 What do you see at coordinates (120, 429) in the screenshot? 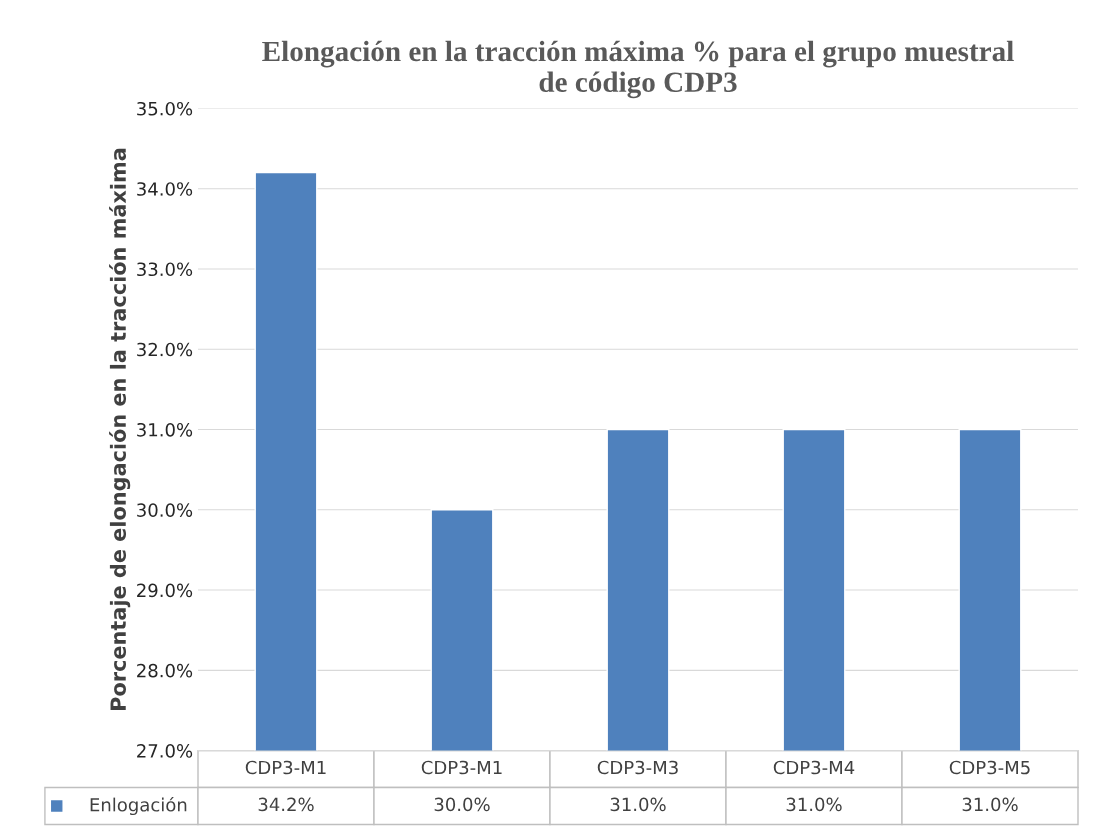
I see `y-axis-title: Porcentaje de elongación en la tracción máxima` at bounding box center [120, 429].